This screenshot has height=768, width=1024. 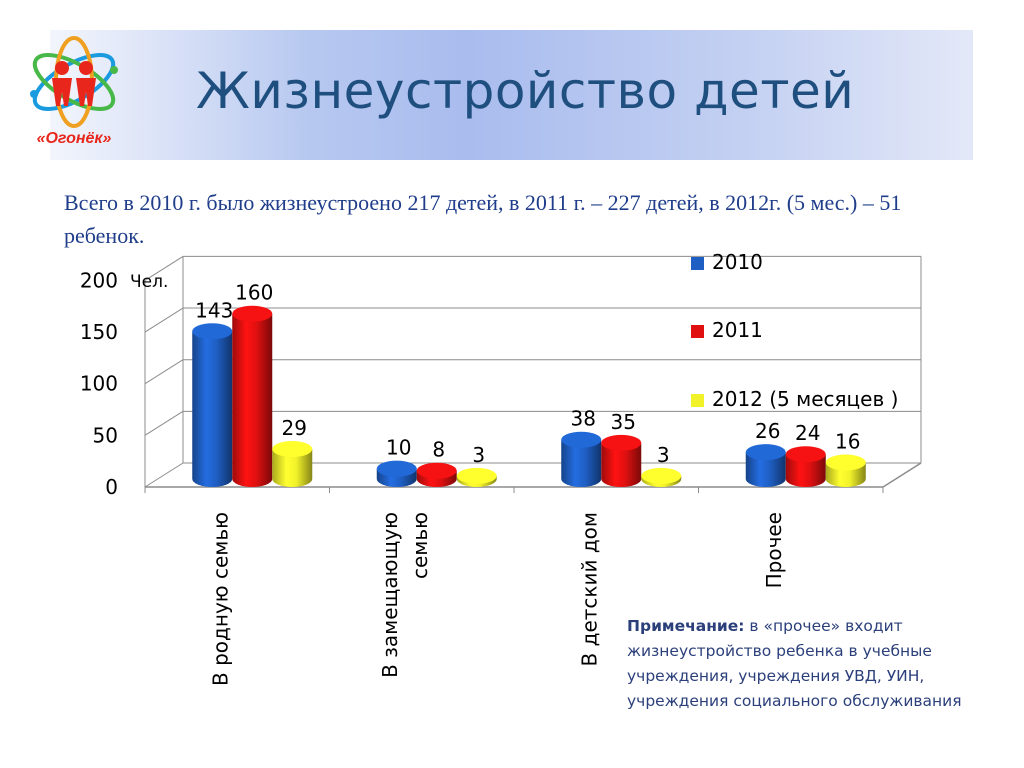 I want to click on data-label: 26, so click(x=767, y=431).